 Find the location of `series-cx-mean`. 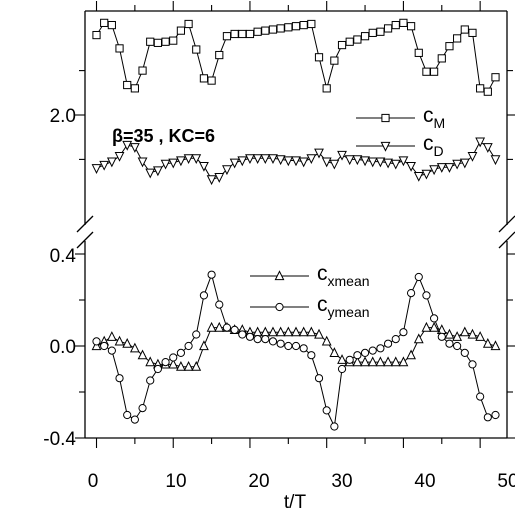

series-cx-mean is located at coordinates (296, 346).